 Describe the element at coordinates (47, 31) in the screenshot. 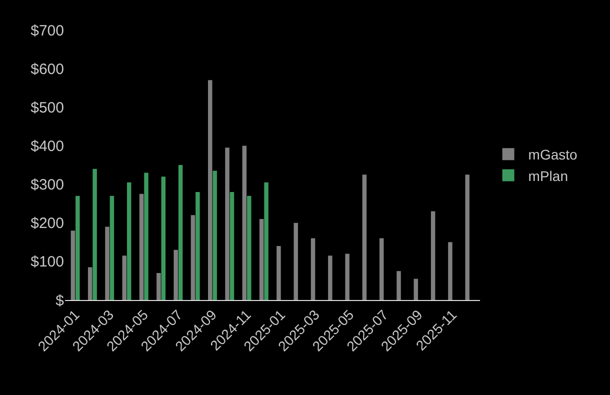

I see `y-tick-label: $700` at that location.